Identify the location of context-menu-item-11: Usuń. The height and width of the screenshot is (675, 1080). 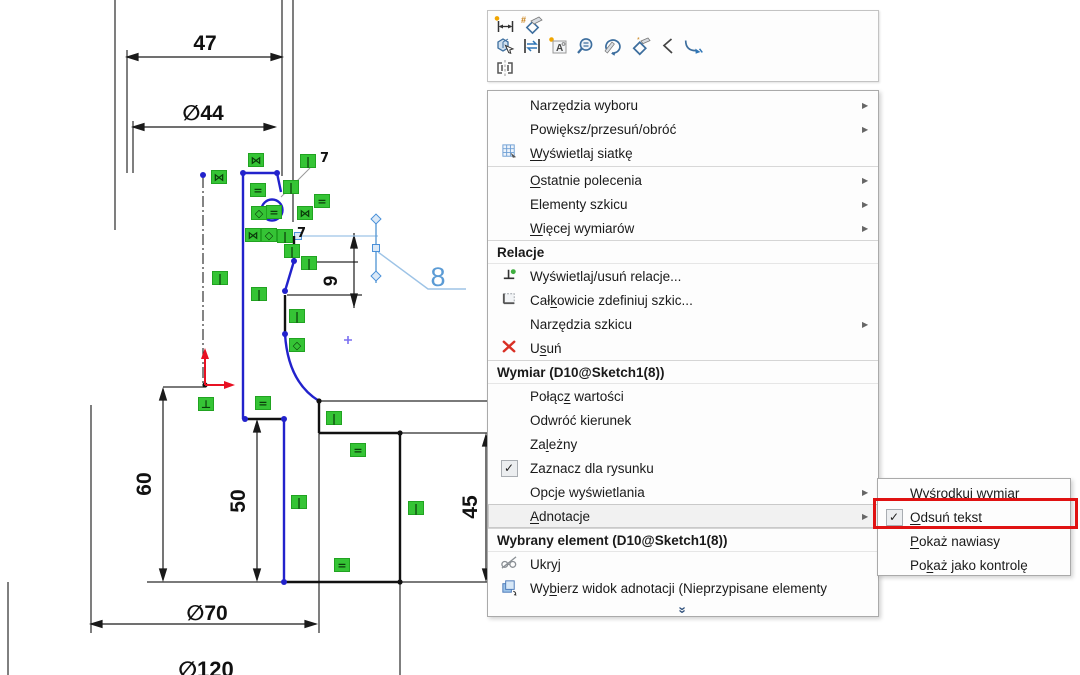
(683, 348).